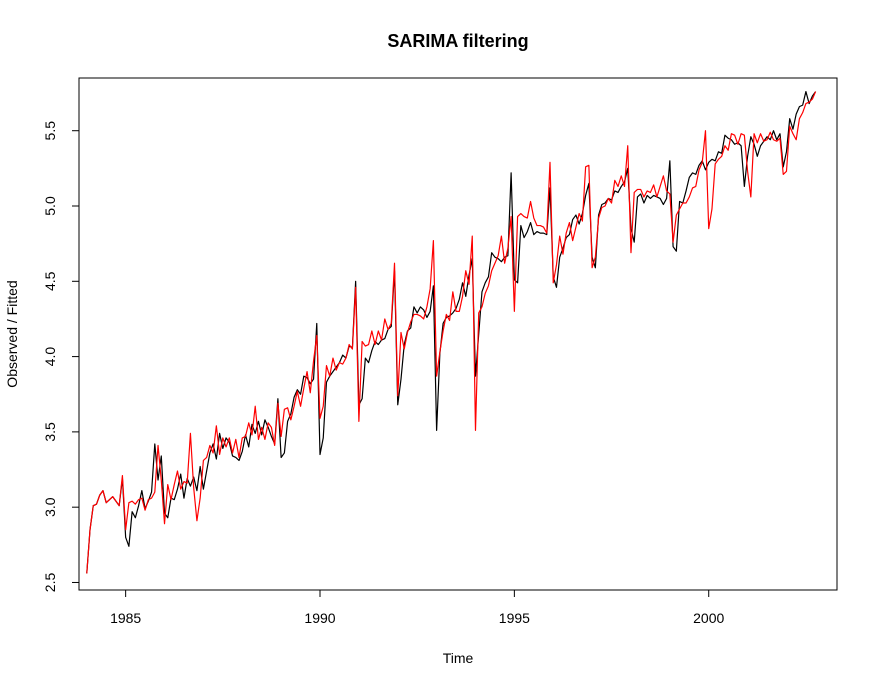 The height and width of the screenshot is (688, 878). Describe the element at coordinates (50, 131) in the screenshot. I see `y-tick-label: 5.5` at that location.